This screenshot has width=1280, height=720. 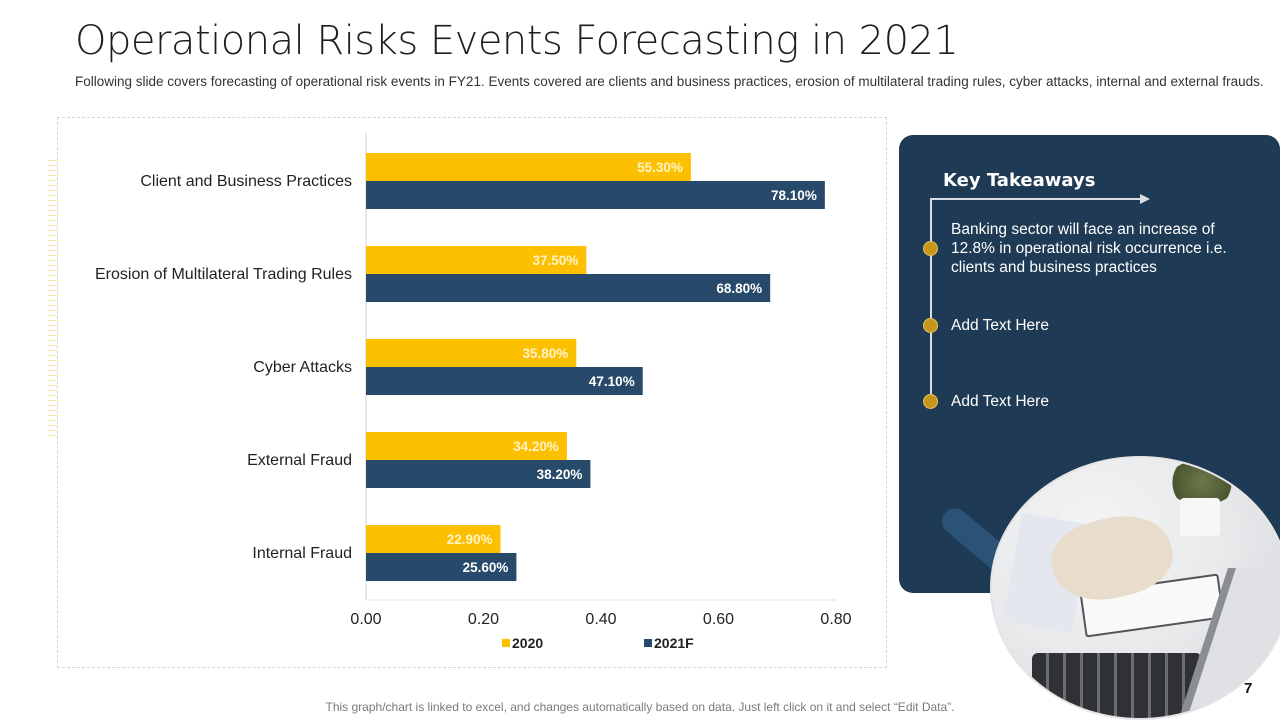 What do you see at coordinates (483, 619) in the screenshot?
I see `x-tick-label: 0.20` at bounding box center [483, 619].